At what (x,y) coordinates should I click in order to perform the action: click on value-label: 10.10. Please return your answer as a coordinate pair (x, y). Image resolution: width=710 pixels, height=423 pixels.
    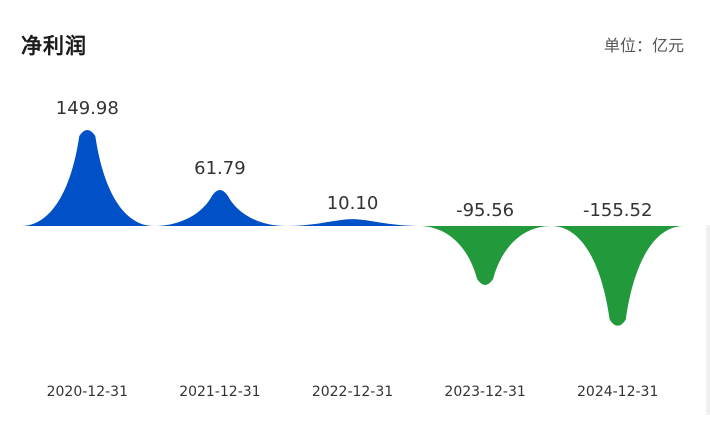
    Looking at the image, I should click on (353, 203).